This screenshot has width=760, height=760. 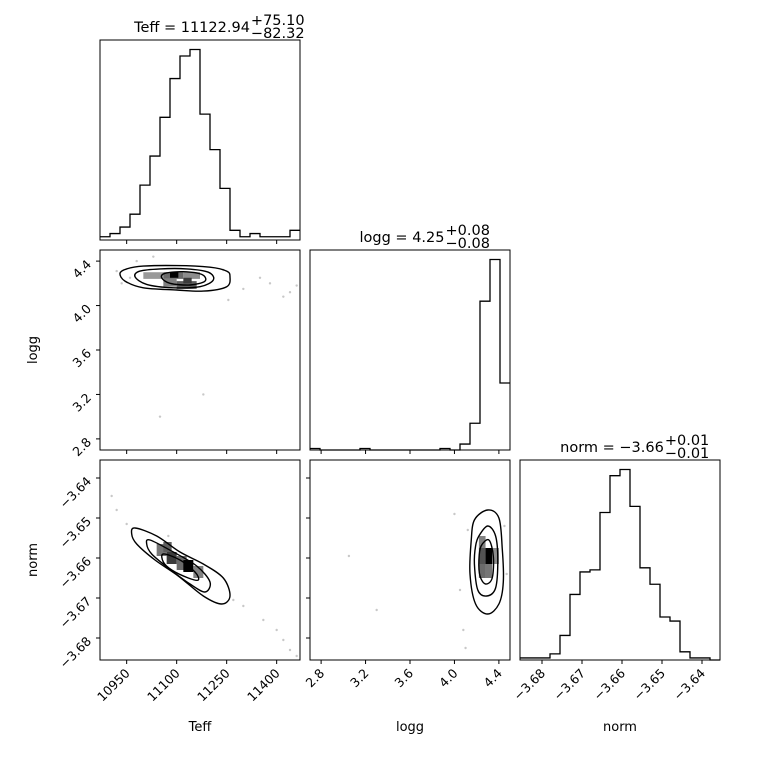 What do you see at coordinates (163, 684) in the screenshot?
I see `x-tick-label-Teff: 11100` at bounding box center [163, 684].